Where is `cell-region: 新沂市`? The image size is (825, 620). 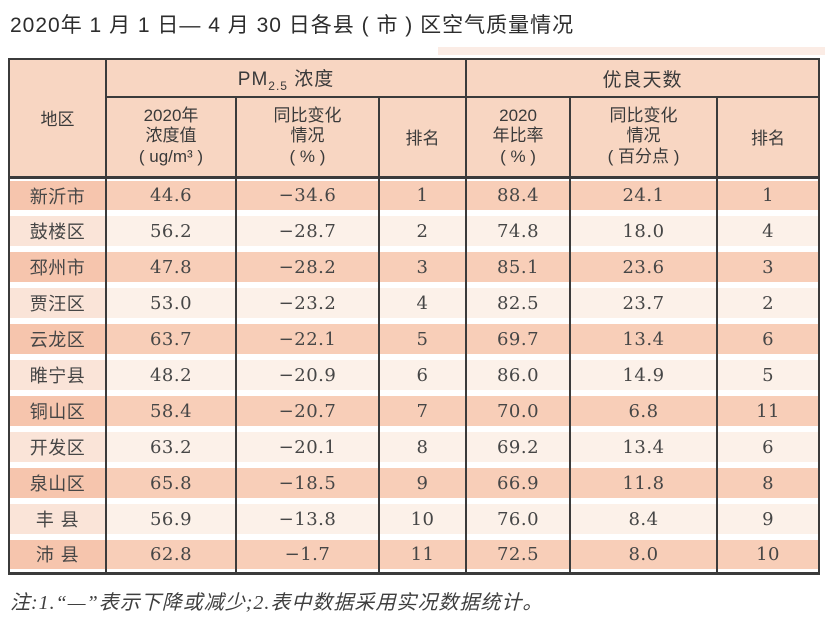 cell-region: 新沂市 is located at coordinates (57, 195).